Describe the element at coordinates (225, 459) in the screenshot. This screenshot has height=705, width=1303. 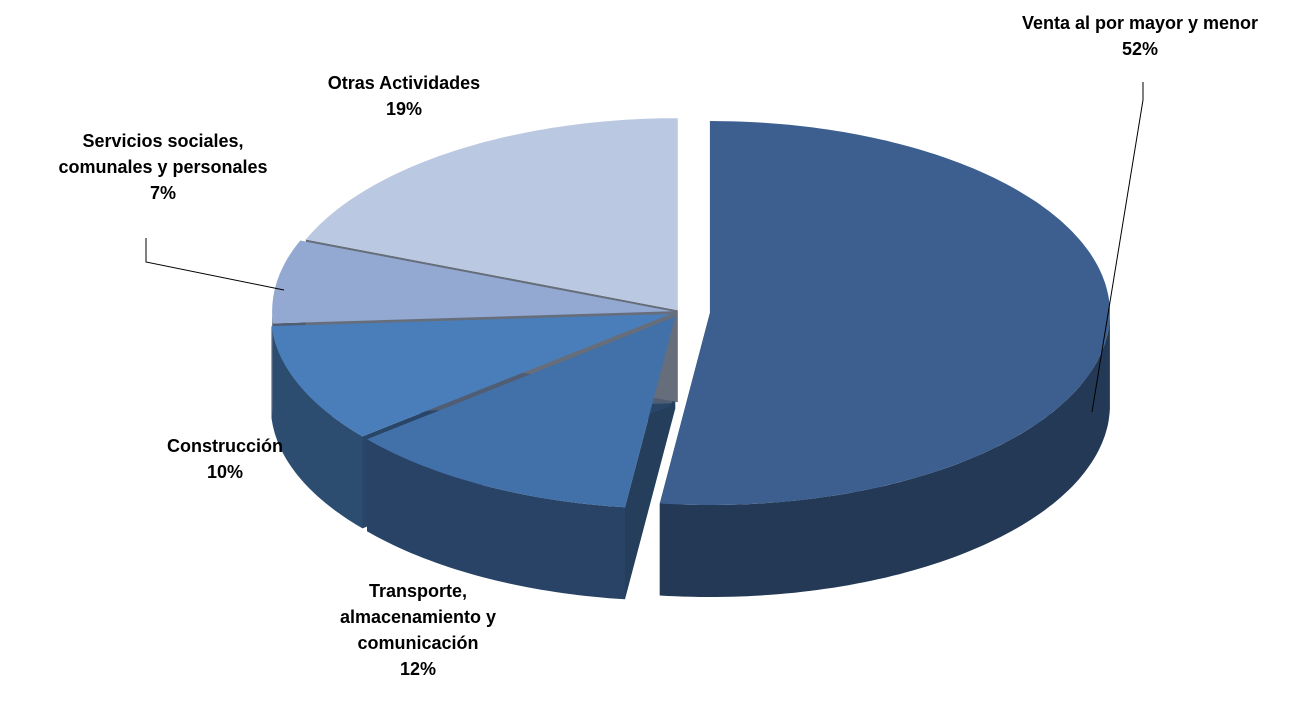
I see `slice-label: Construcción 10%` at that location.